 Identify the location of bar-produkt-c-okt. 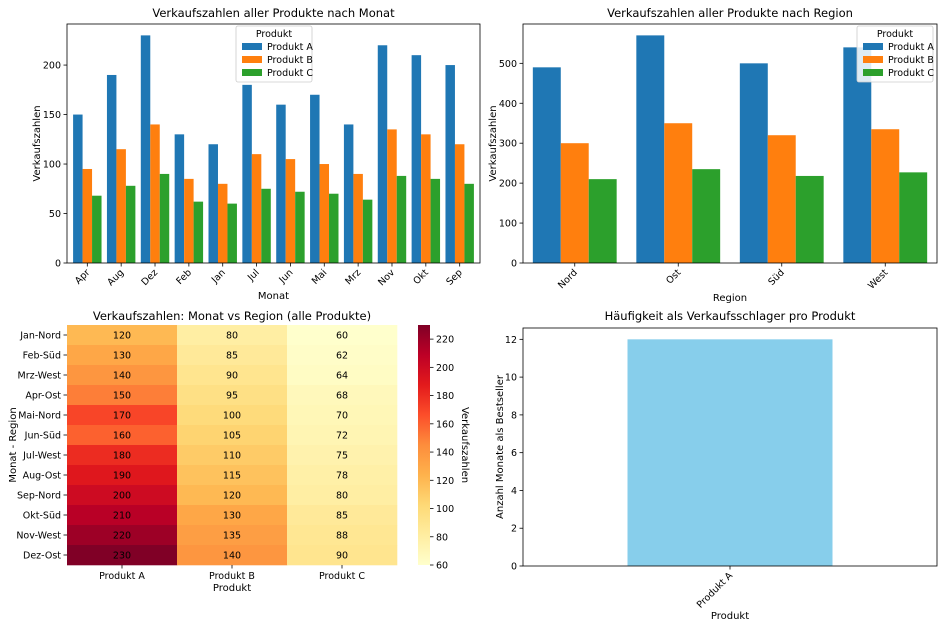
(435, 220).